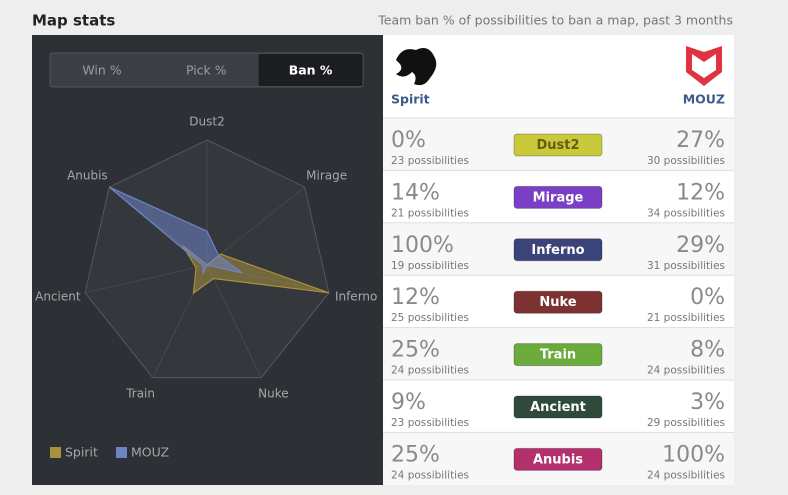 The image size is (788, 495). What do you see at coordinates (73, 21) in the screenshot?
I see `title: Map stats` at bounding box center [73, 21].